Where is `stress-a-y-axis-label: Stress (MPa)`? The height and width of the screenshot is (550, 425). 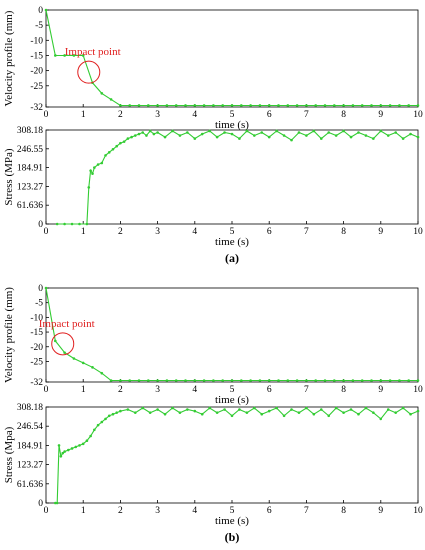 stress-a-y-axis-label: Stress (MPa) is located at coordinates (9, 176).